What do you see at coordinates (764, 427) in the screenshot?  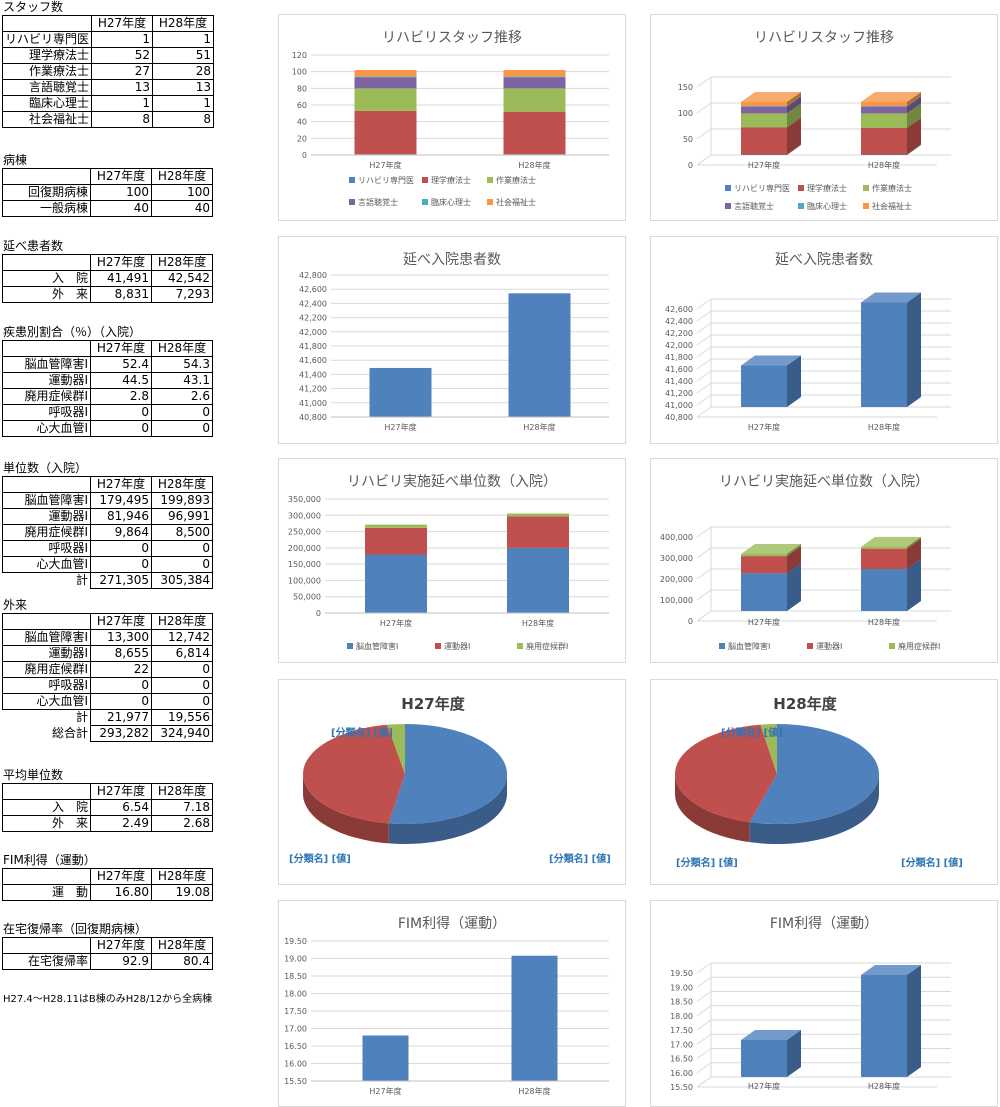 I see `x-tick-label: H27年度` at bounding box center [764, 427].